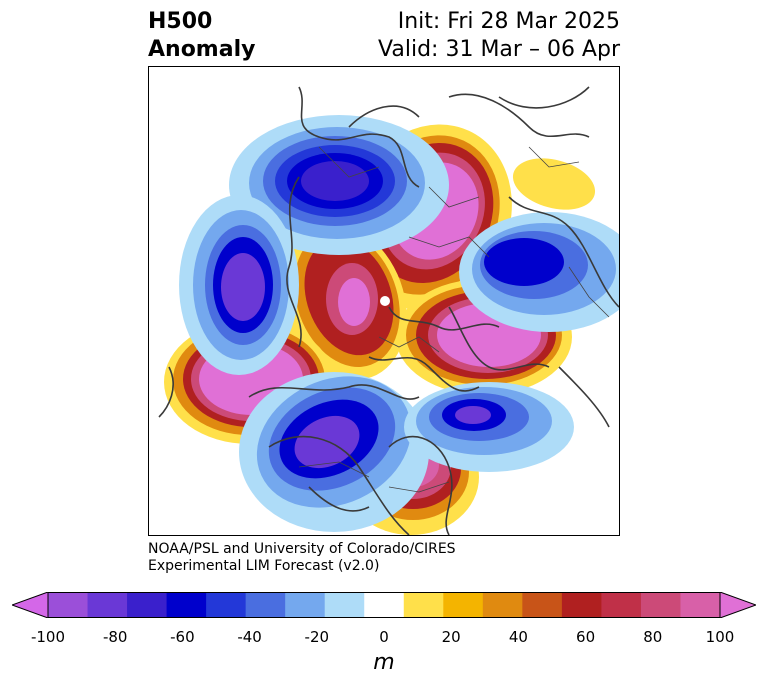 This screenshot has height=686, width=768. Describe the element at coordinates (115, 637) in the screenshot. I see `colorbar-tick-label: -80` at that location.